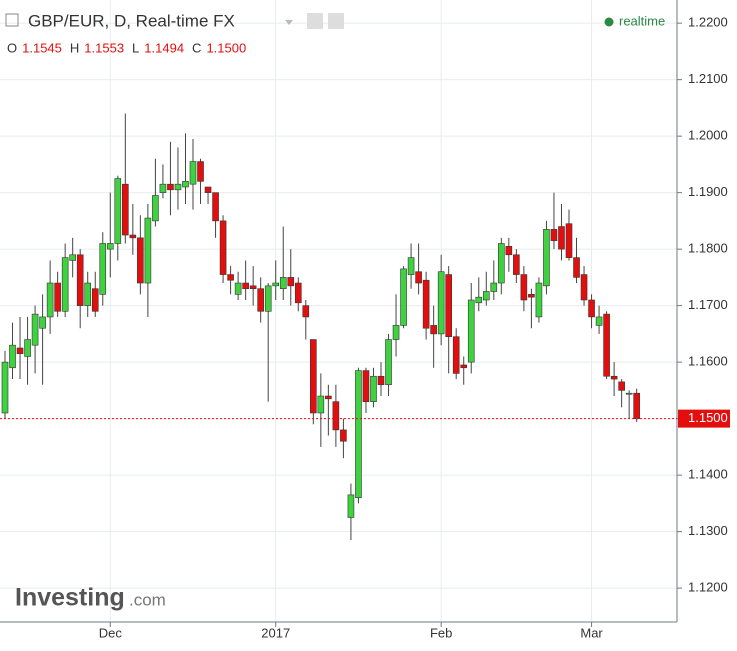 The height and width of the screenshot is (651, 737). Describe the element at coordinates (642, 20) in the screenshot. I see `status: realtime` at that location.